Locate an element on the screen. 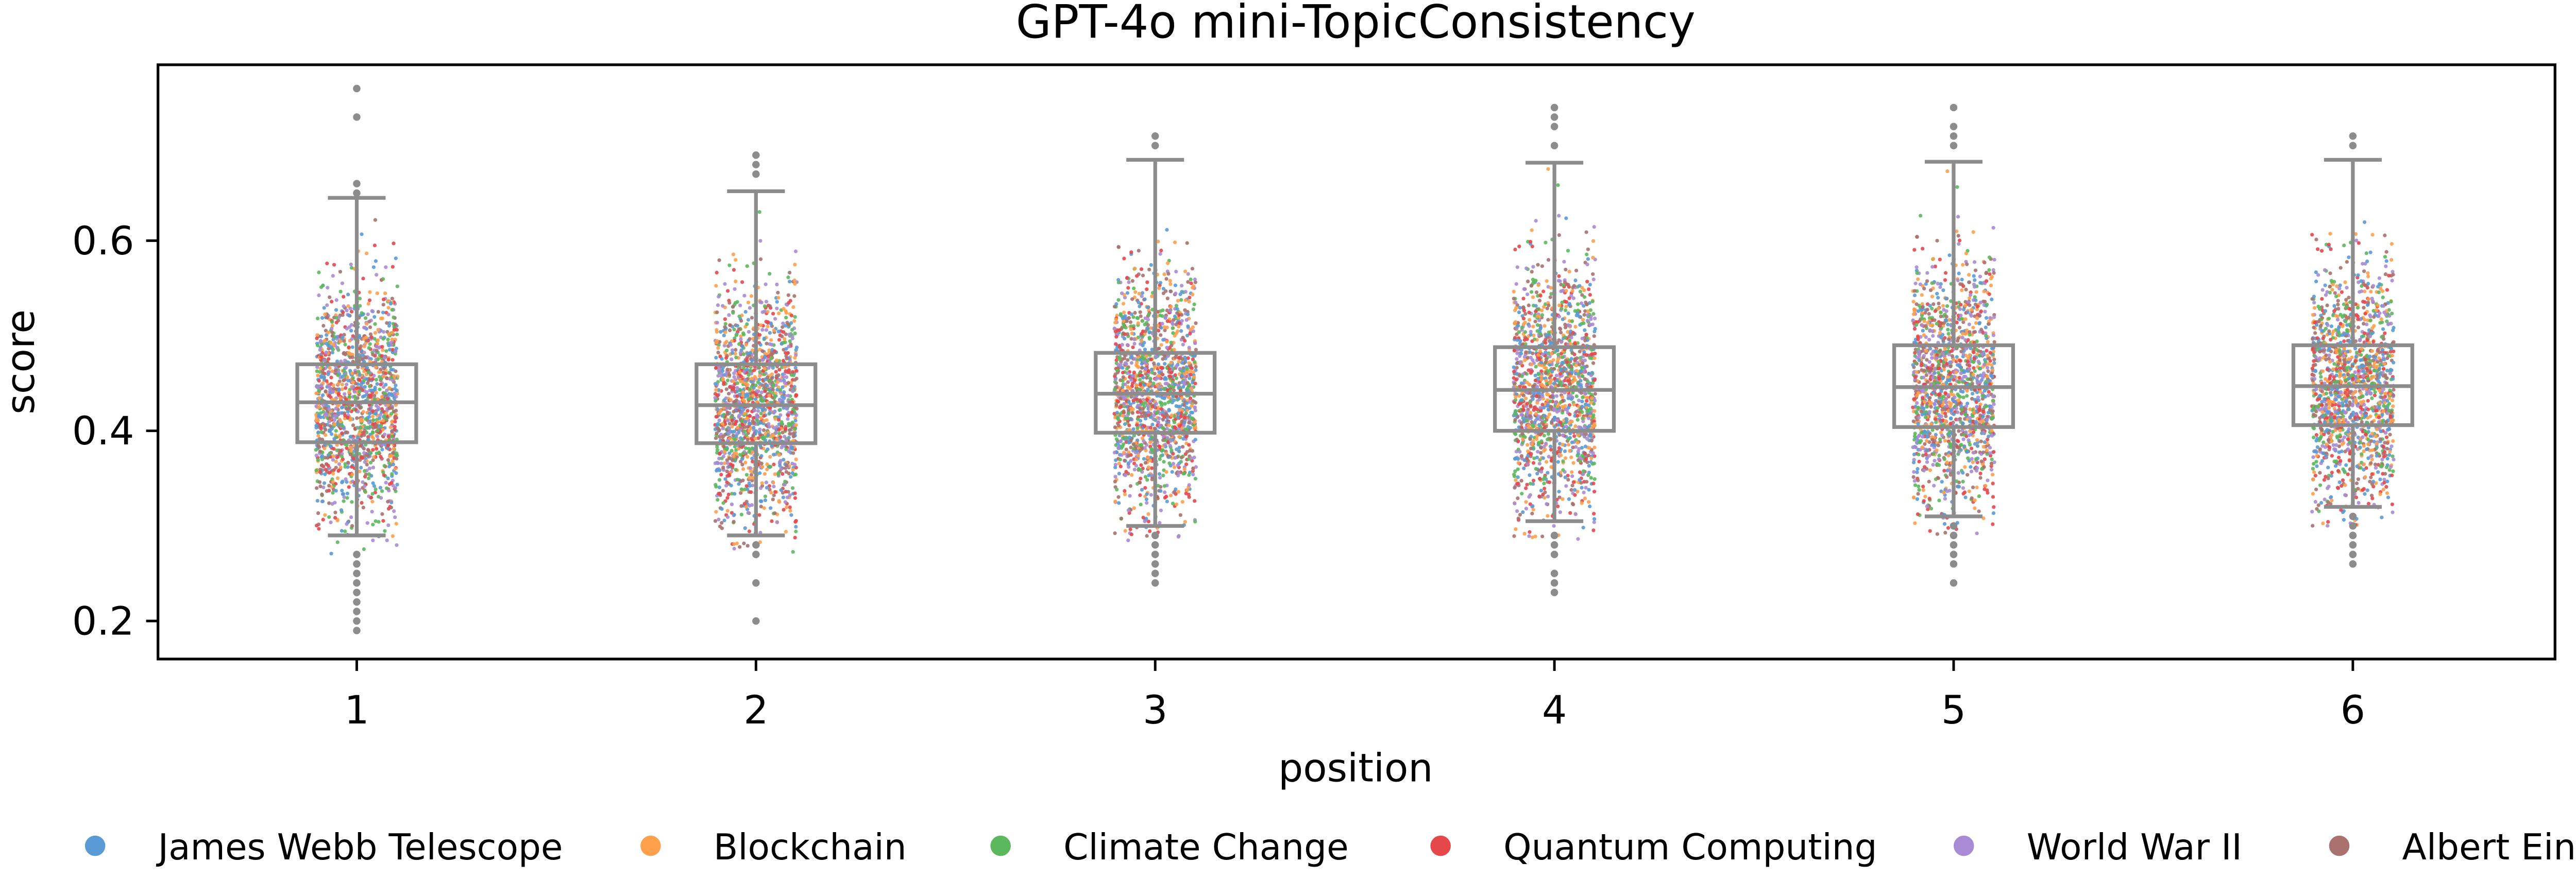  legend-item-6: Albert Einstein is located at coordinates (2452, 848).